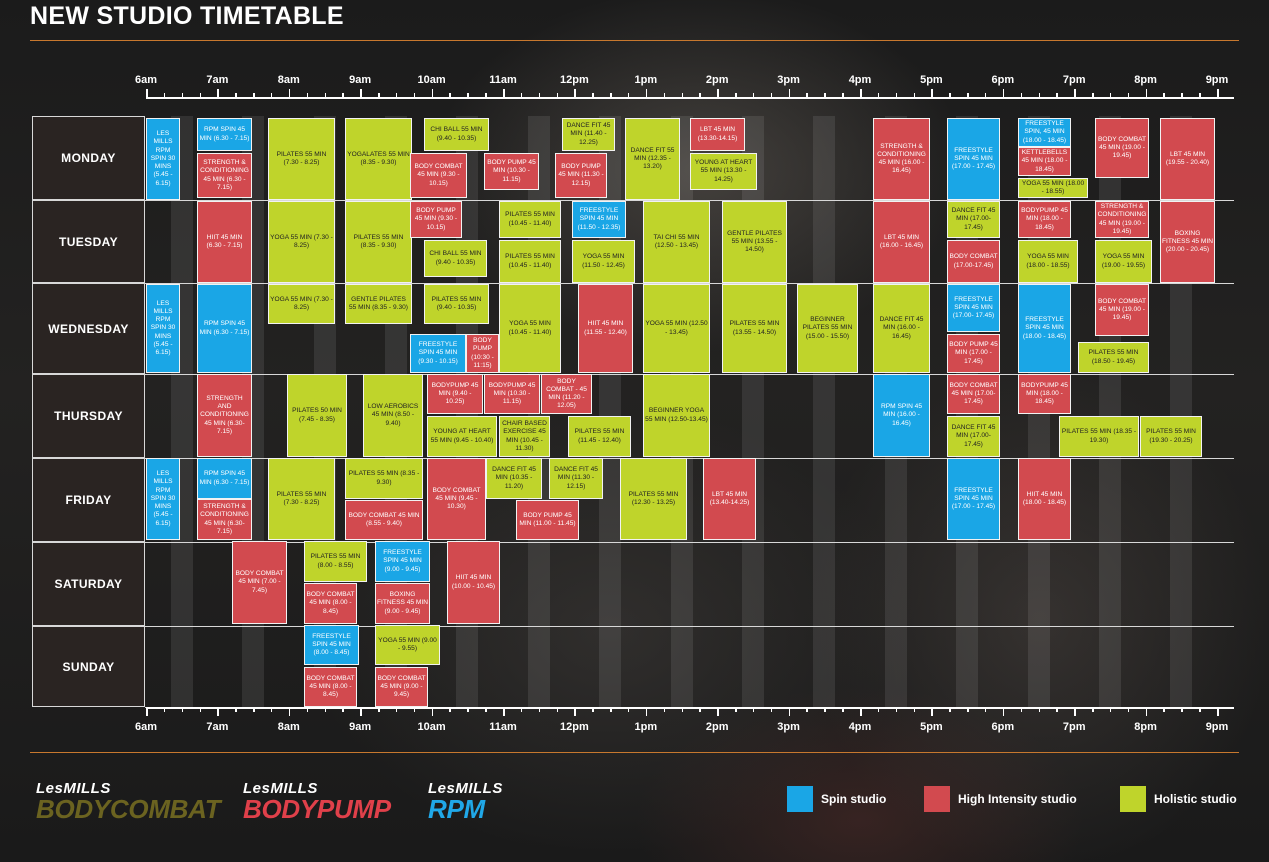 The width and height of the screenshot is (1269, 862). I want to click on class-block: BODY COMBAT 45 MIN (17.00- 17.45), so click(973, 394).